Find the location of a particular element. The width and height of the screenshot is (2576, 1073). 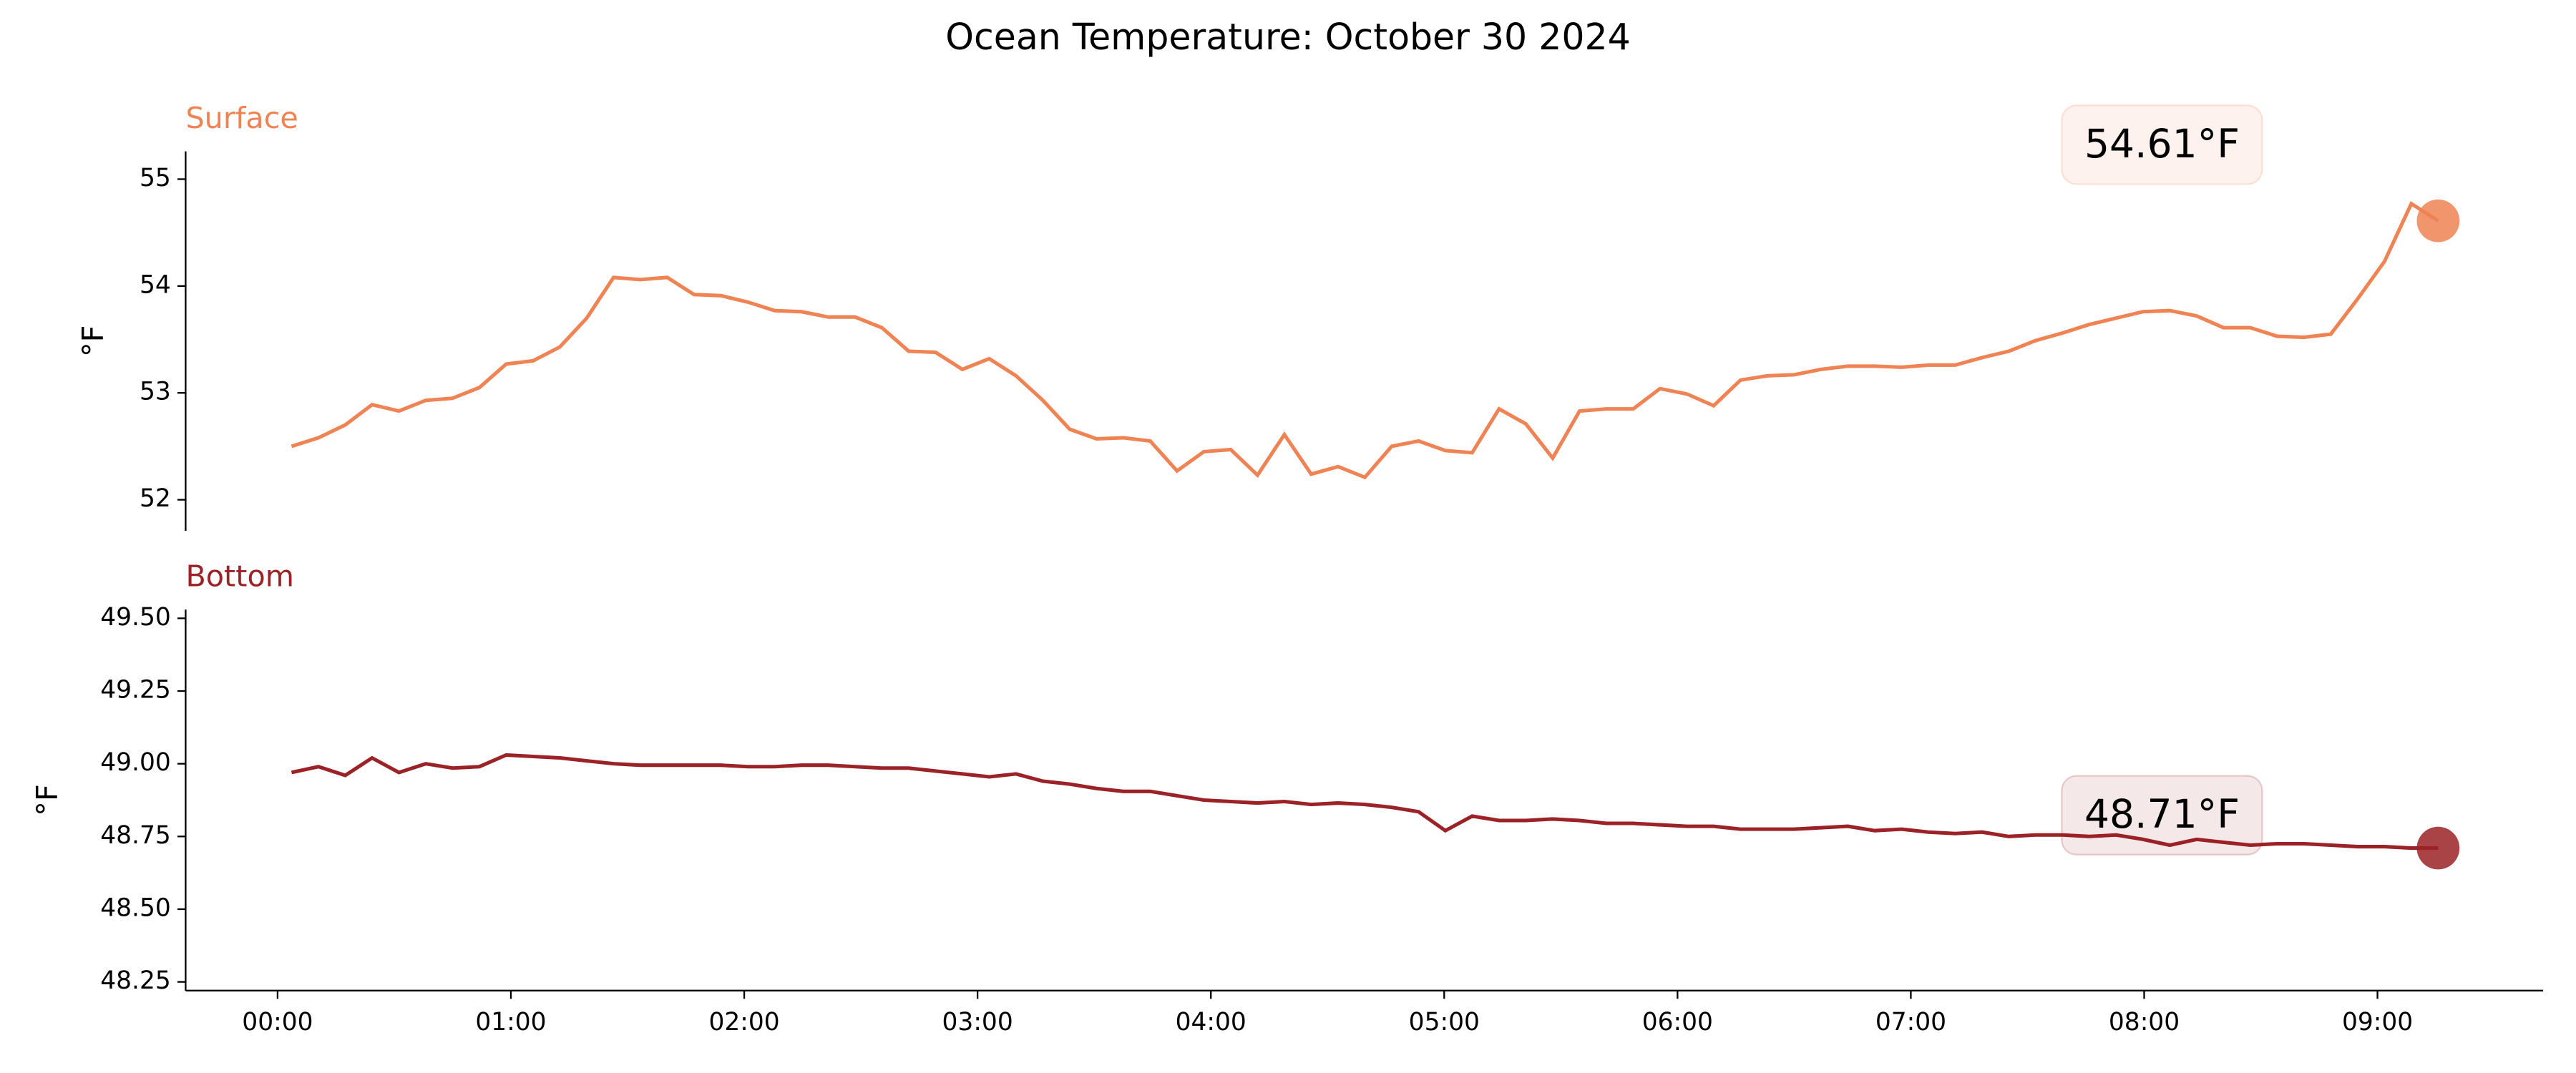

annotation: 48.71°F is located at coordinates (2162, 814).